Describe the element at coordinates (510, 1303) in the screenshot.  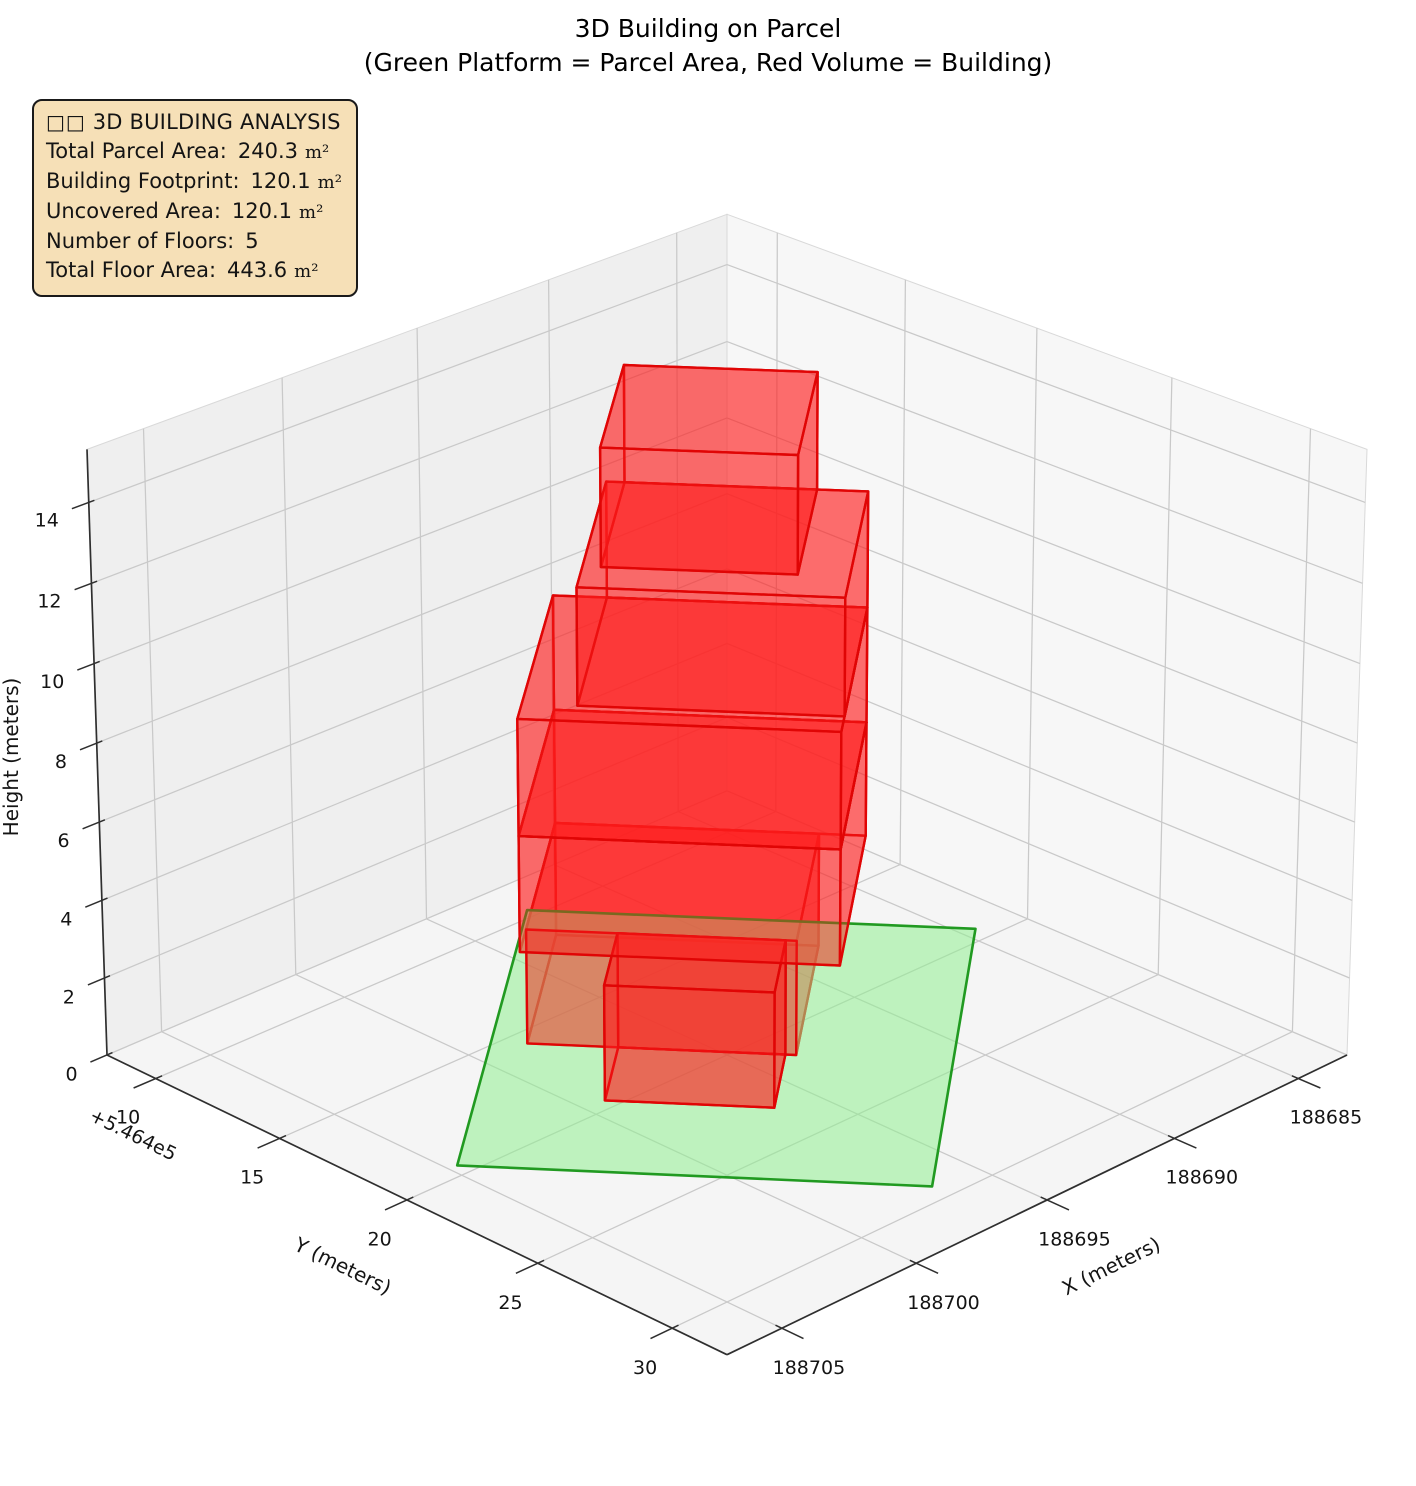
I see `y-tick-label: 25` at that location.